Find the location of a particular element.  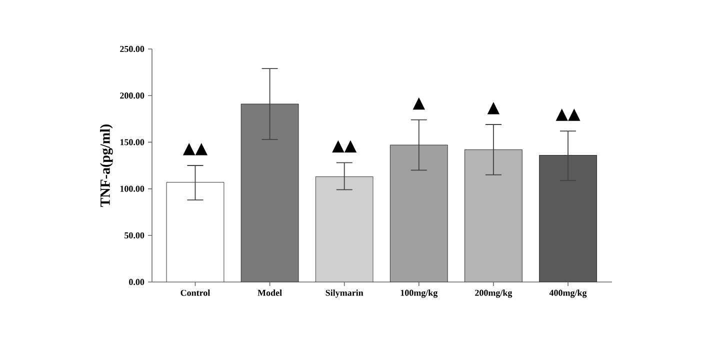

x-tick-label: 400mg/kg is located at coordinates (568, 294).